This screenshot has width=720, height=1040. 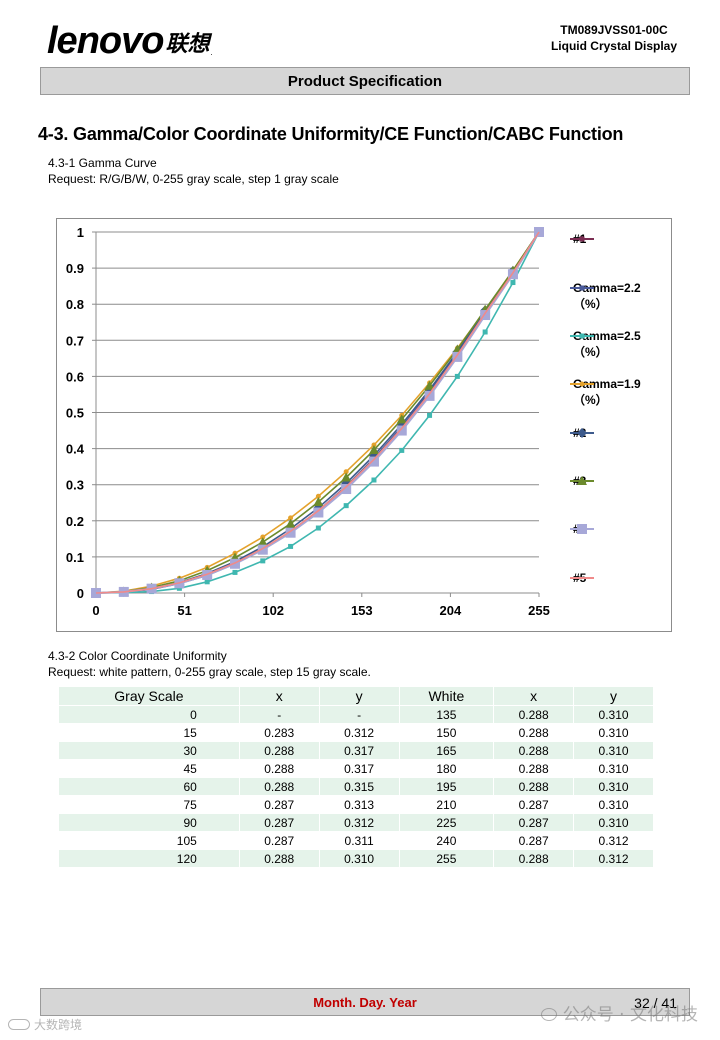 What do you see at coordinates (359, 786) in the screenshot?
I see `table-cell: 0.315` at bounding box center [359, 786].